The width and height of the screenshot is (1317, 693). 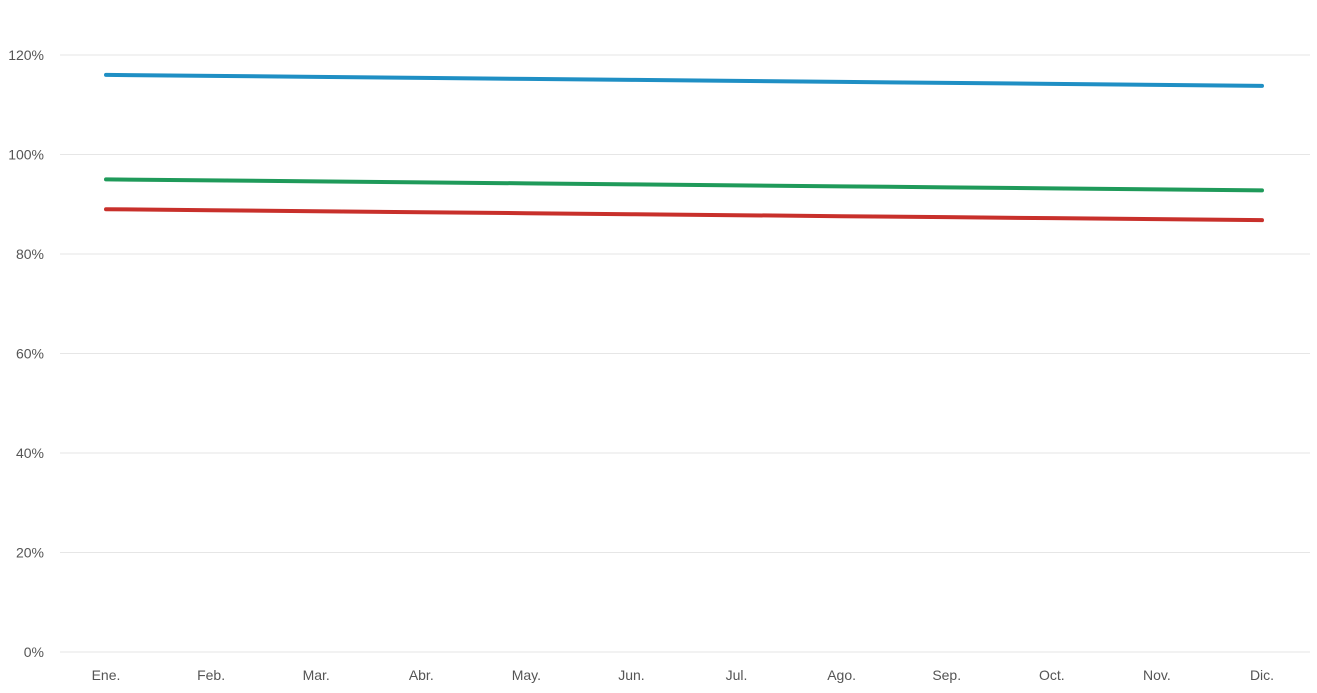 What do you see at coordinates (316, 675) in the screenshot?
I see `x-tick-label: Mar.` at bounding box center [316, 675].